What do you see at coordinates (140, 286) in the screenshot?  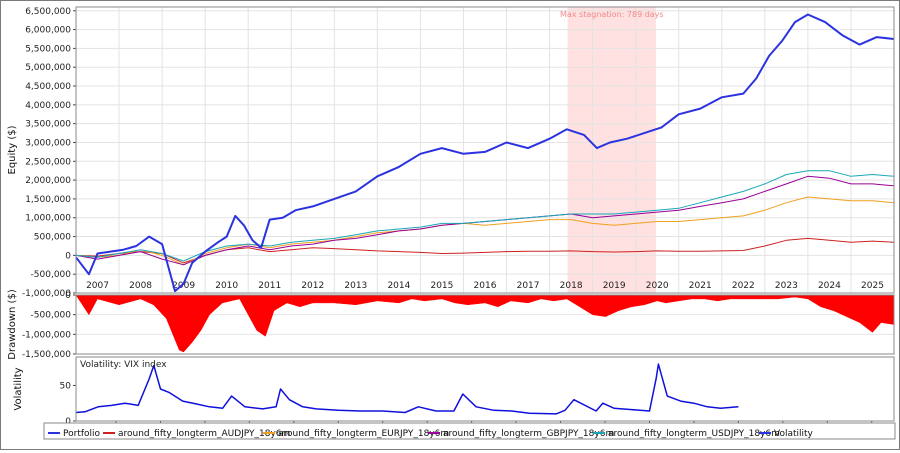 I see `equity-year-label: 2008` at bounding box center [140, 286].